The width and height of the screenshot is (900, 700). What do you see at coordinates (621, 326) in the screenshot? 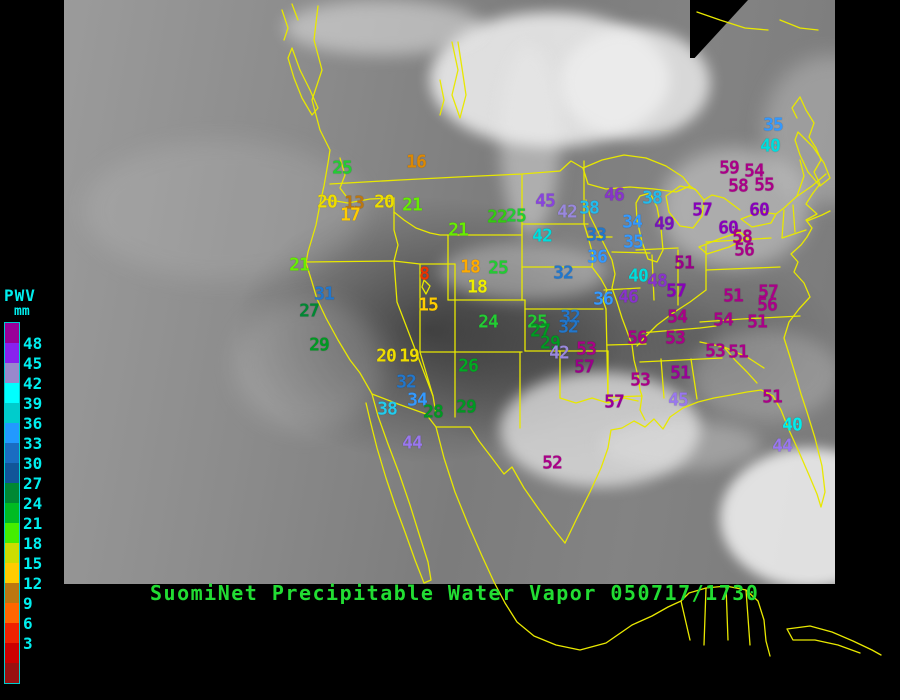
I see `mississippi-river` at bounding box center [621, 326].